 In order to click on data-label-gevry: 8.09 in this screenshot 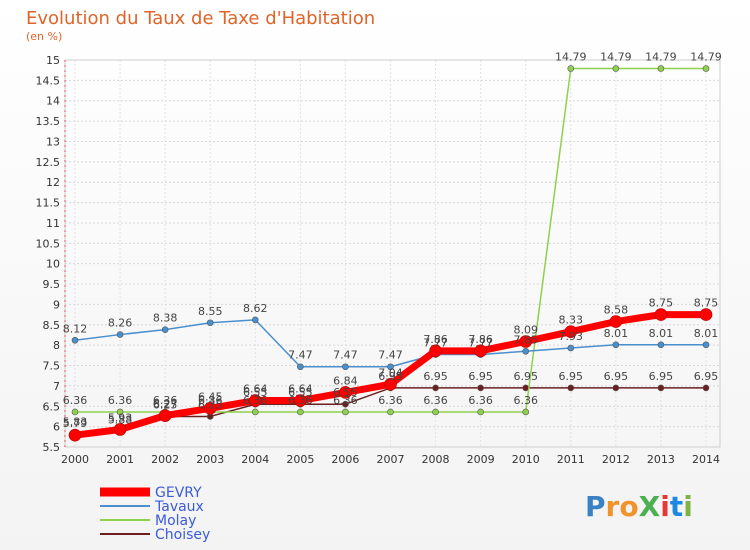, I will do `click(525, 329)`.